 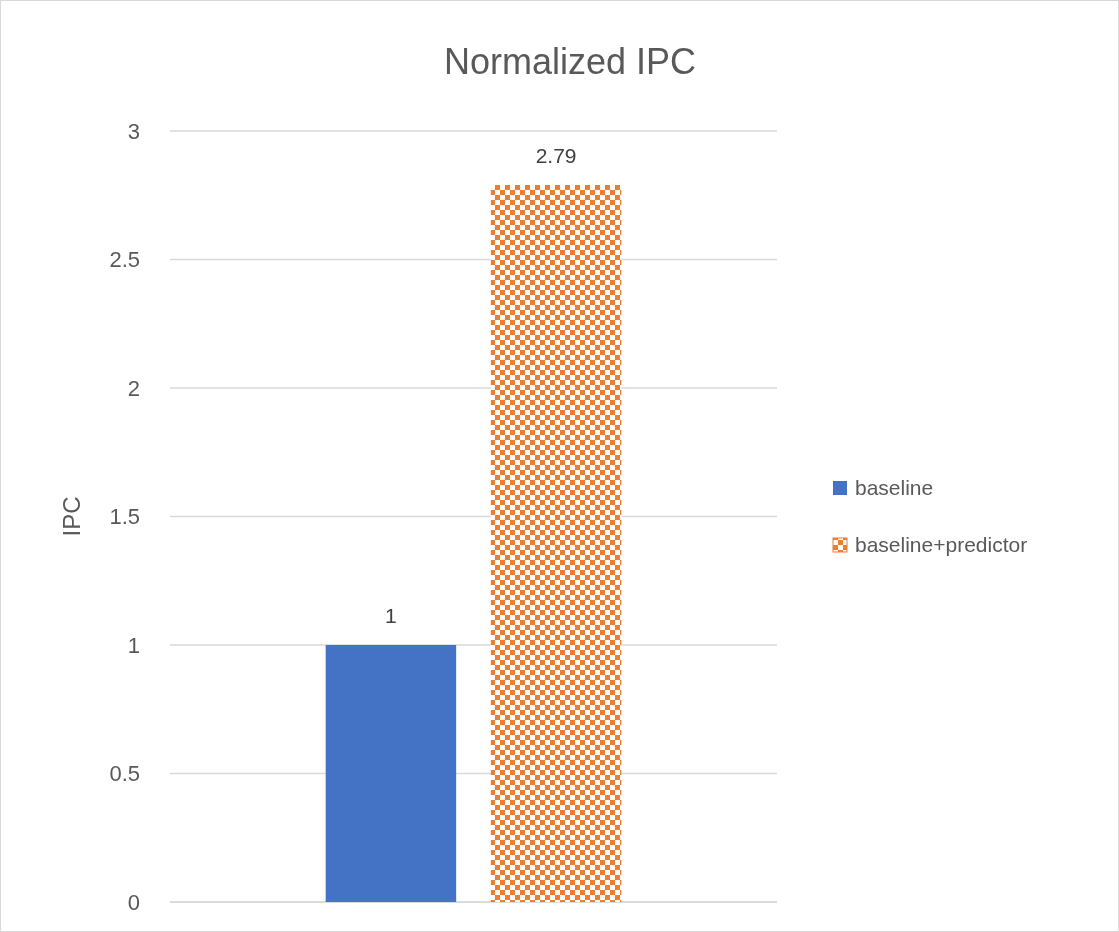 I want to click on y-tick-label: 0, so click(x=133, y=902).